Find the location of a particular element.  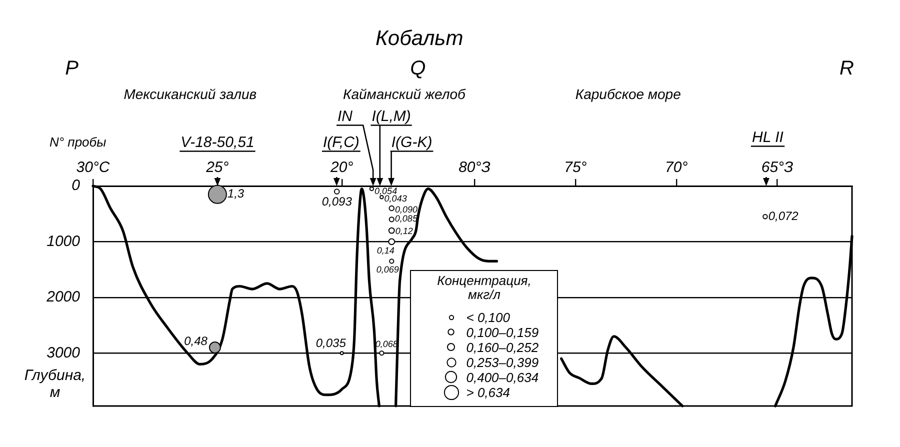

data-label: 0,043 is located at coordinates (395, 199).